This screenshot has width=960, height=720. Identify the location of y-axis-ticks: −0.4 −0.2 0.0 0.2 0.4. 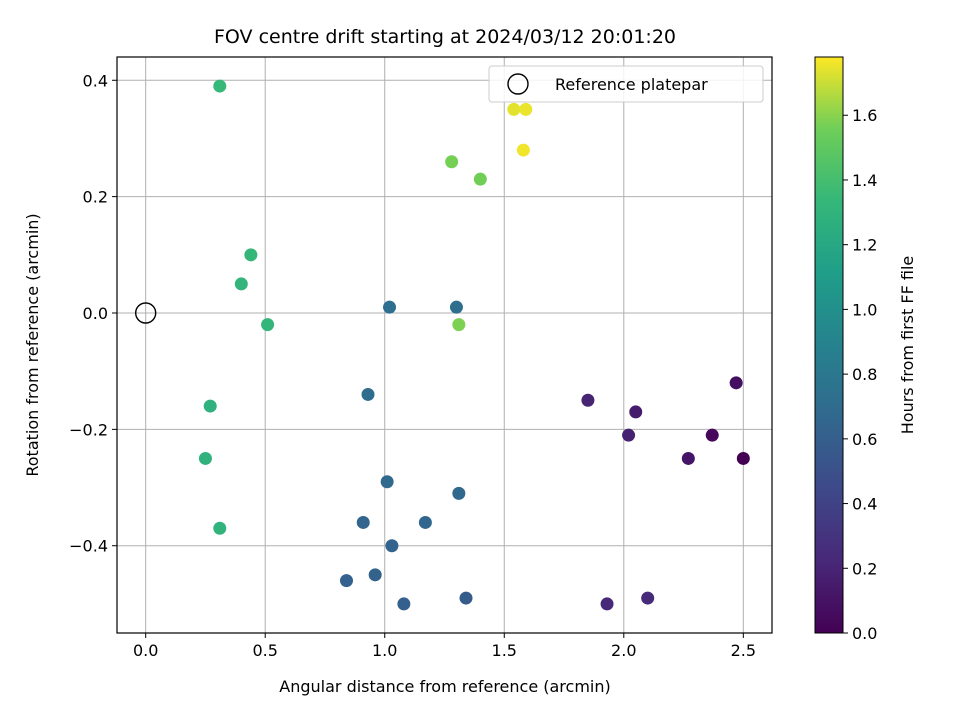
(93, 313).